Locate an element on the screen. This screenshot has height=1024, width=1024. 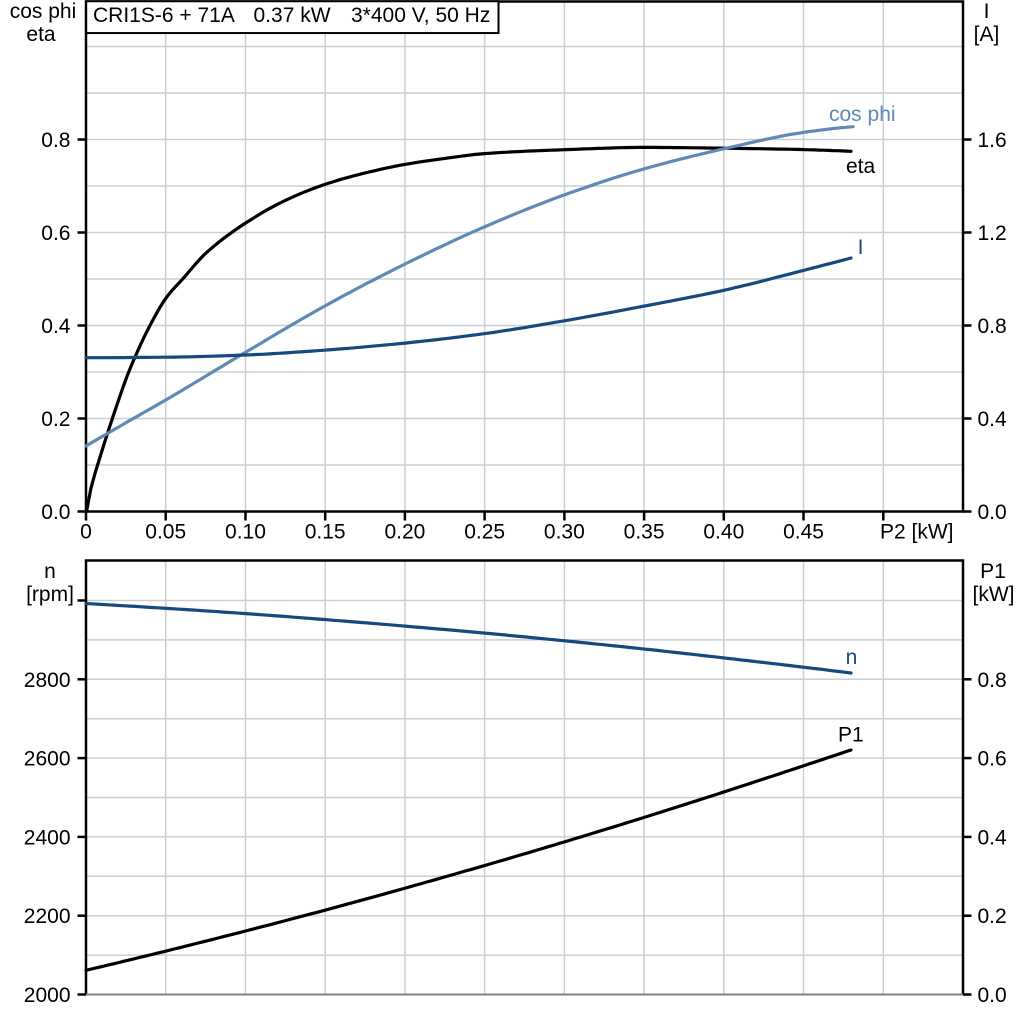
svg-text: 0.37 kW is located at coordinates (292, 15).